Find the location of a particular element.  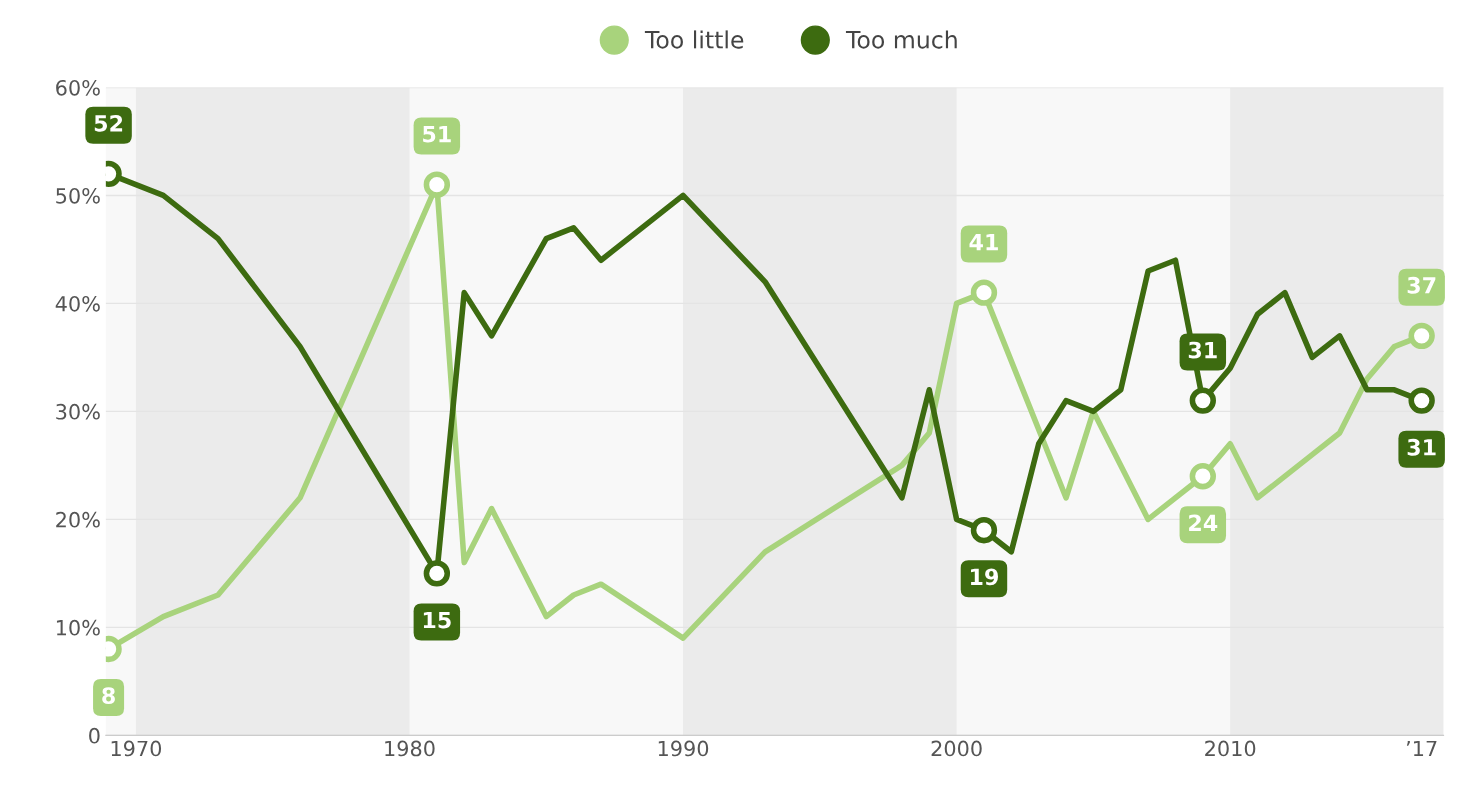

x-tick-label: 2000 is located at coordinates (956, 748).